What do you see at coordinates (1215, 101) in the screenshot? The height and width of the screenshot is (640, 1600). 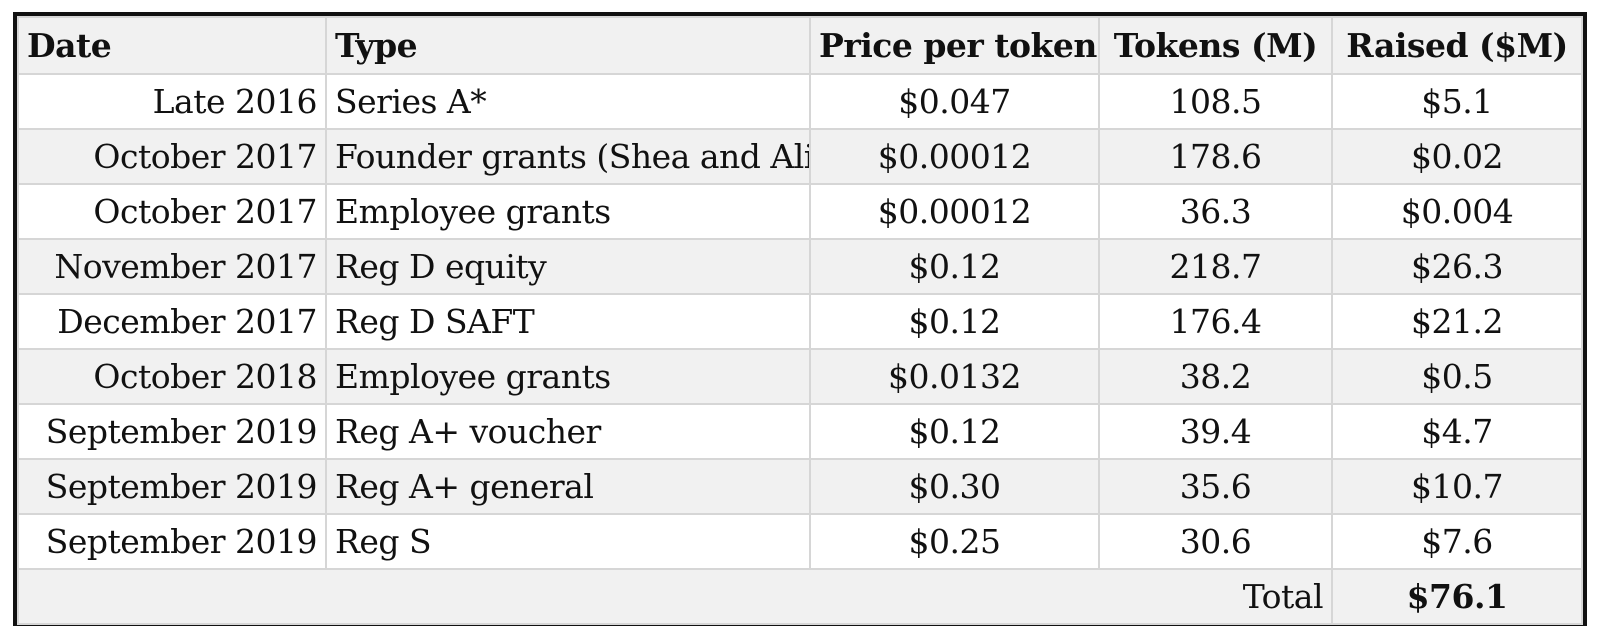 I see `cell-tokens: 108.5` at bounding box center [1215, 101].